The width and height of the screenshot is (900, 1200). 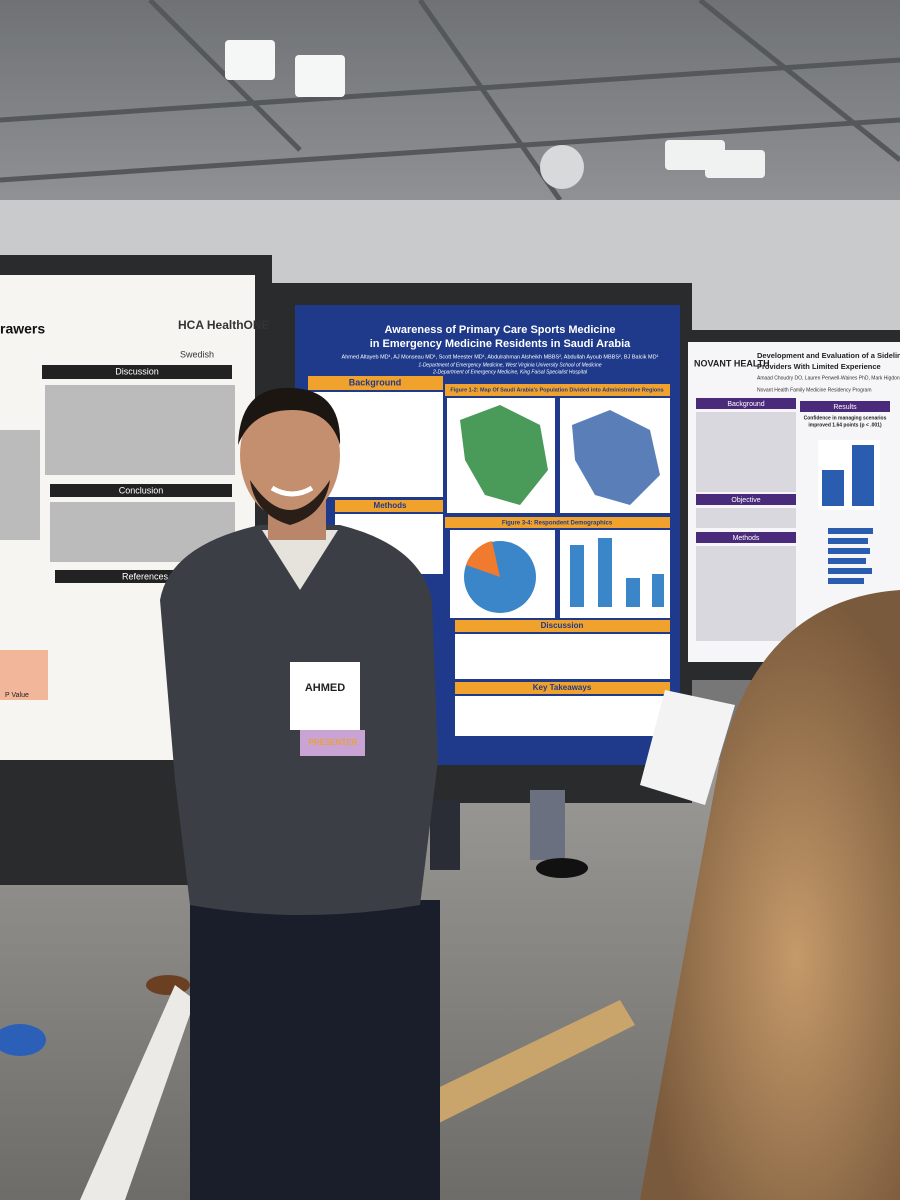 I want to click on bars, so click(x=617, y=572).